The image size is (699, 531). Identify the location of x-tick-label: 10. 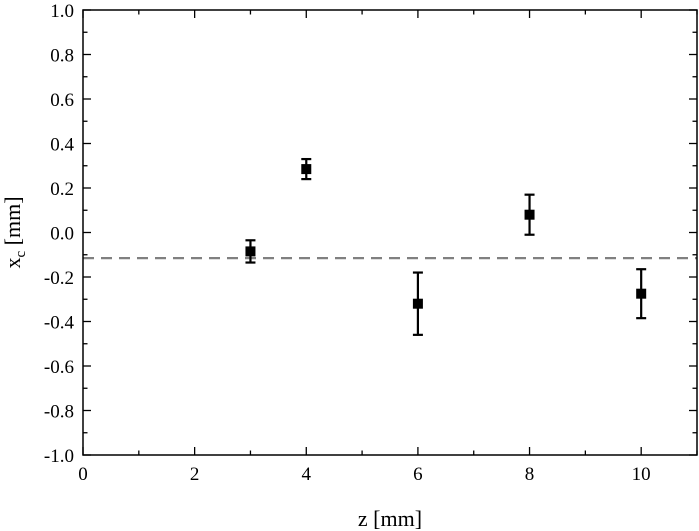
(641, 474).